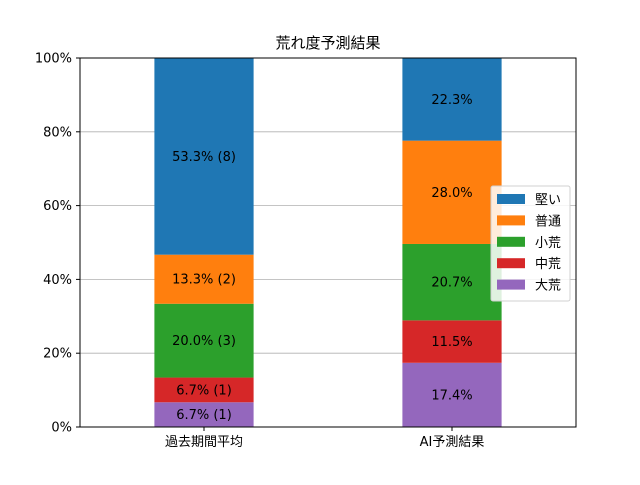  Describe the element at coordinates (327, 43) in the screenshot. I see `chart-title: 荒れ度予測結果` at that location.